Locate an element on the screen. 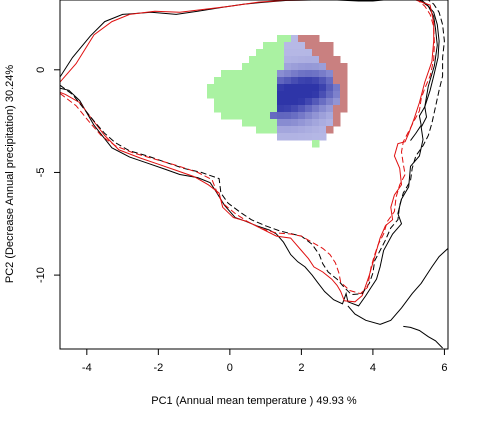 This screenshot has width=480, height=422. x-tick-label: 2 is located at coordinates (301, 368).